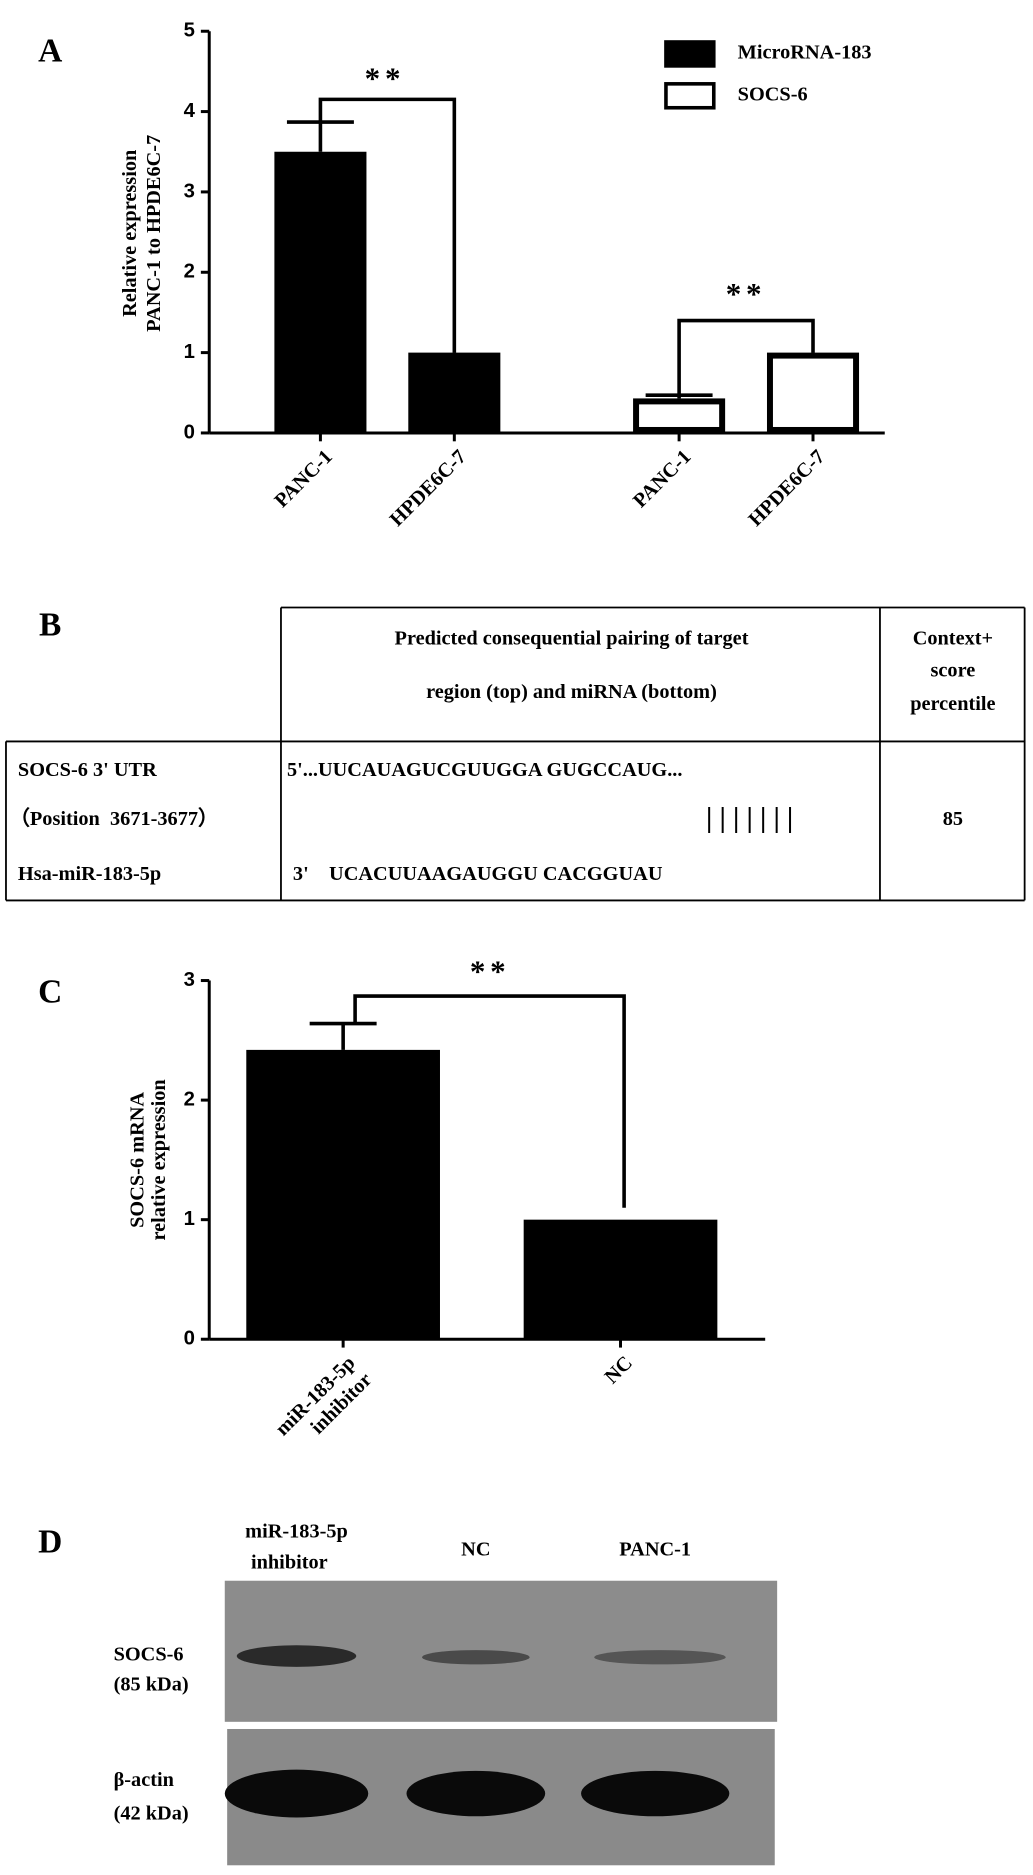 This screenshot has width=1033, height=1875. I want to click on row-label: (42 kDa), so click(151, 1814).